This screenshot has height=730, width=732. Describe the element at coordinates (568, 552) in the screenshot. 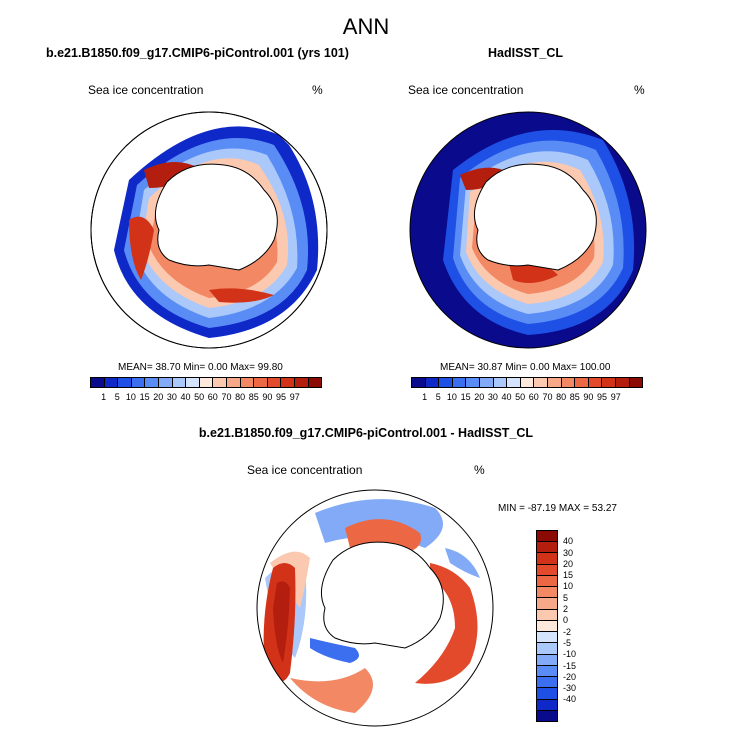

I see `panel-3-colorbar-tick-label: 30` at that location.